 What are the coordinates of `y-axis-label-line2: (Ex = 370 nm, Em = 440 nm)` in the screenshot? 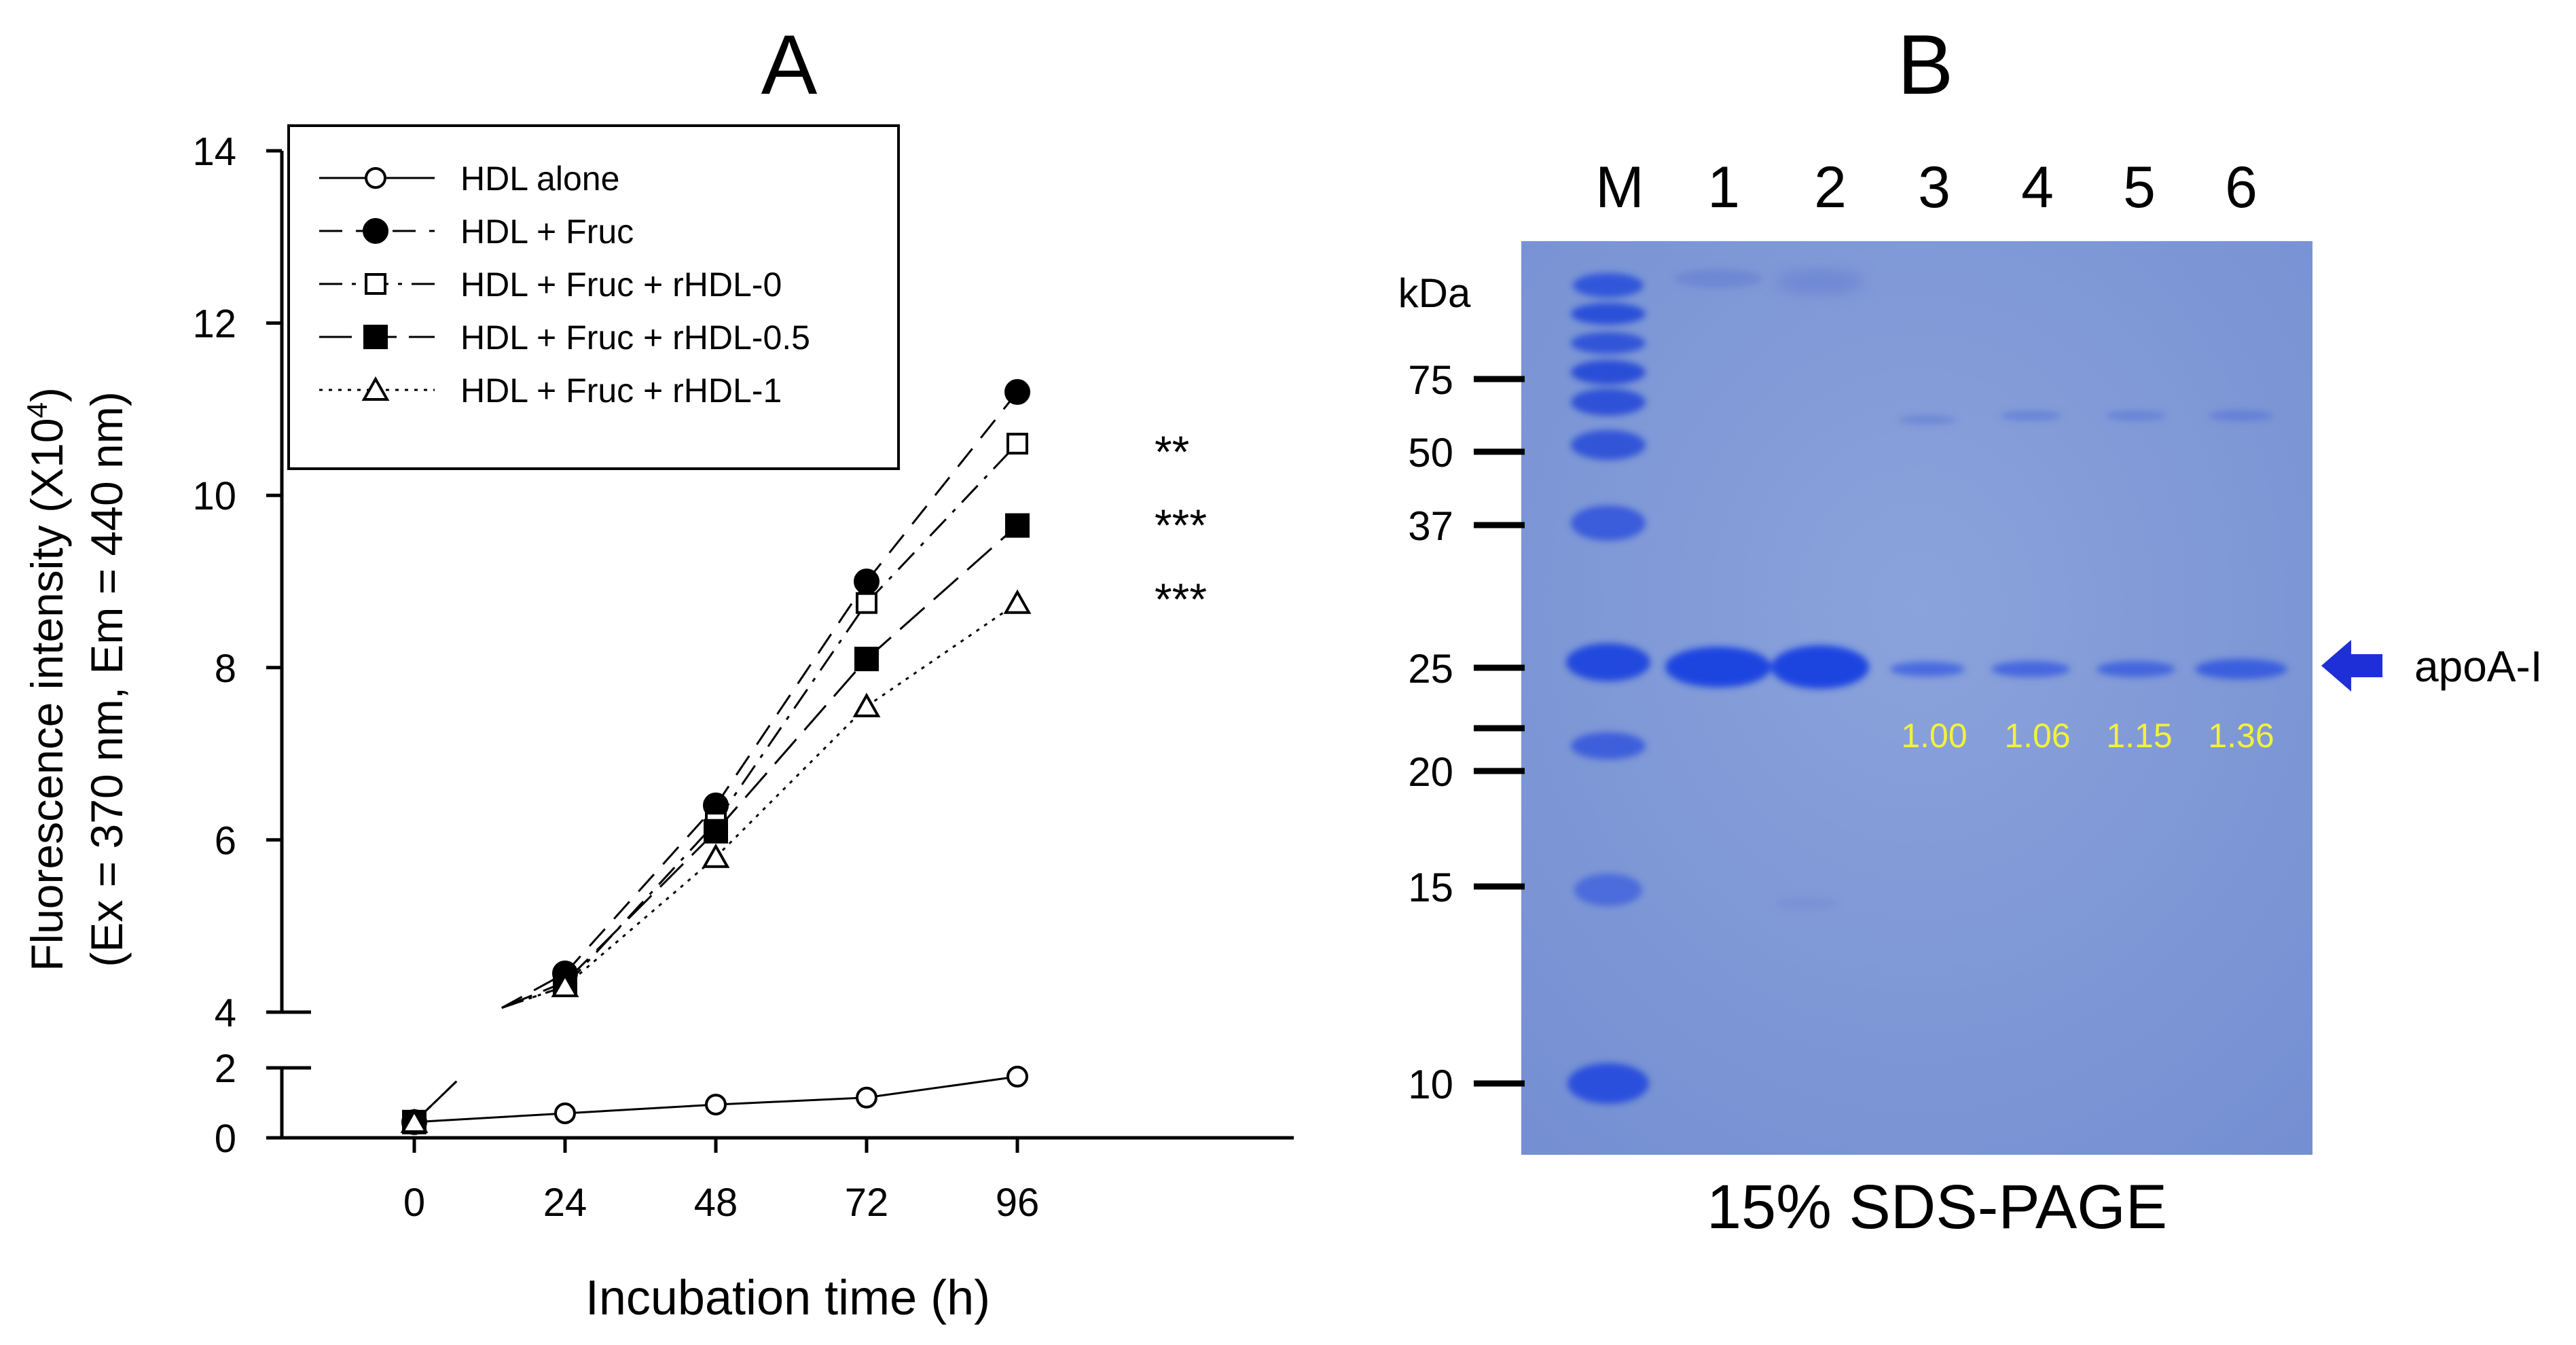 It's located at (106, 679).